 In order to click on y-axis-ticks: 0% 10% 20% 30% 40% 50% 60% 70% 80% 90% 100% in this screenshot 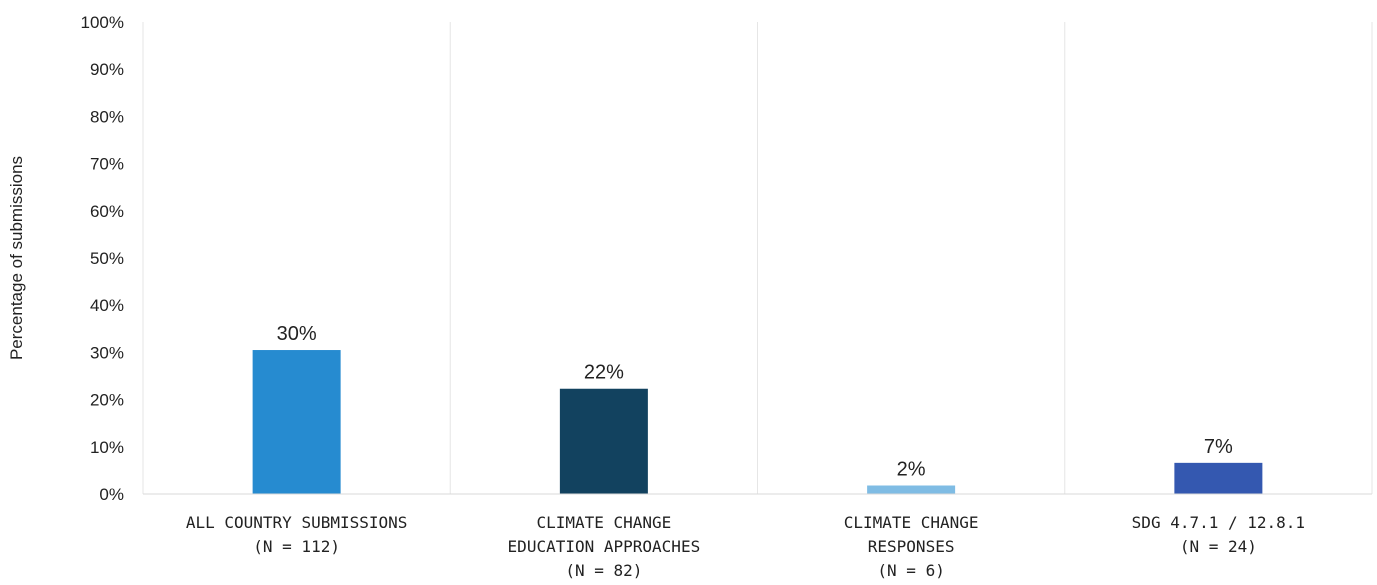, I will do `click(102, 258)`.